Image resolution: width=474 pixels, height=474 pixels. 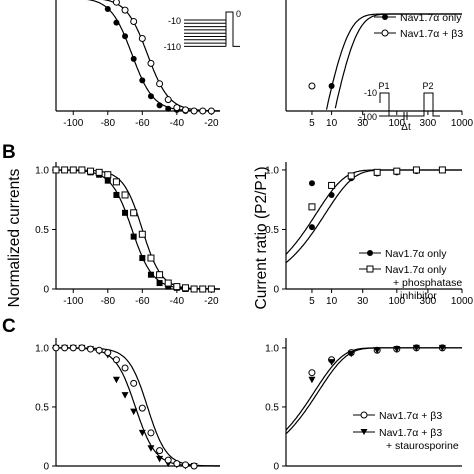 What do you see at coordinates (238, 14) in the screenshot?
I see `inactivation-protocol-label-test: 0` at bounding box center [238, 14].